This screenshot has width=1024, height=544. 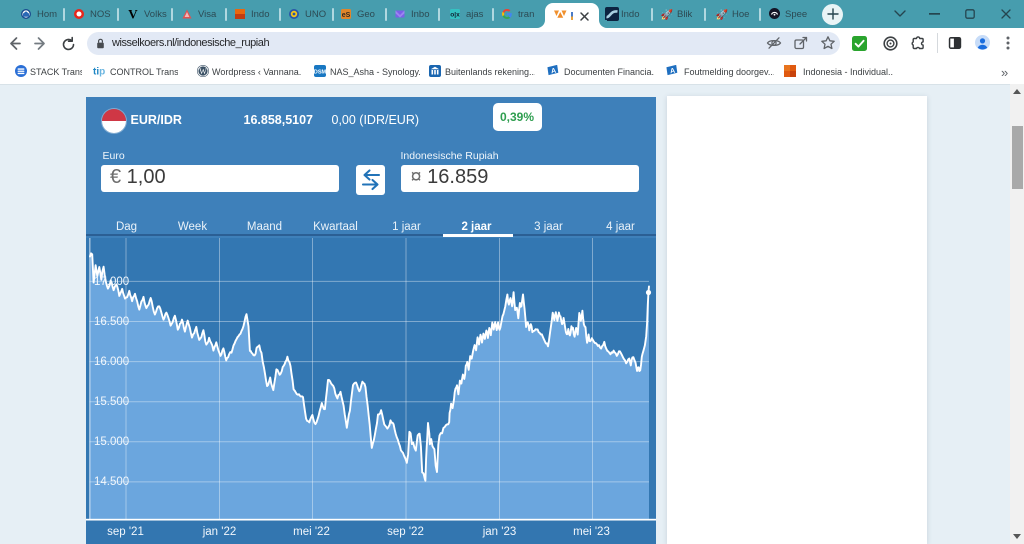 What do you see at coordinates (455, 15) in the screenshot?
I see `svg-text: o|x` at bounding box center [455, 15].